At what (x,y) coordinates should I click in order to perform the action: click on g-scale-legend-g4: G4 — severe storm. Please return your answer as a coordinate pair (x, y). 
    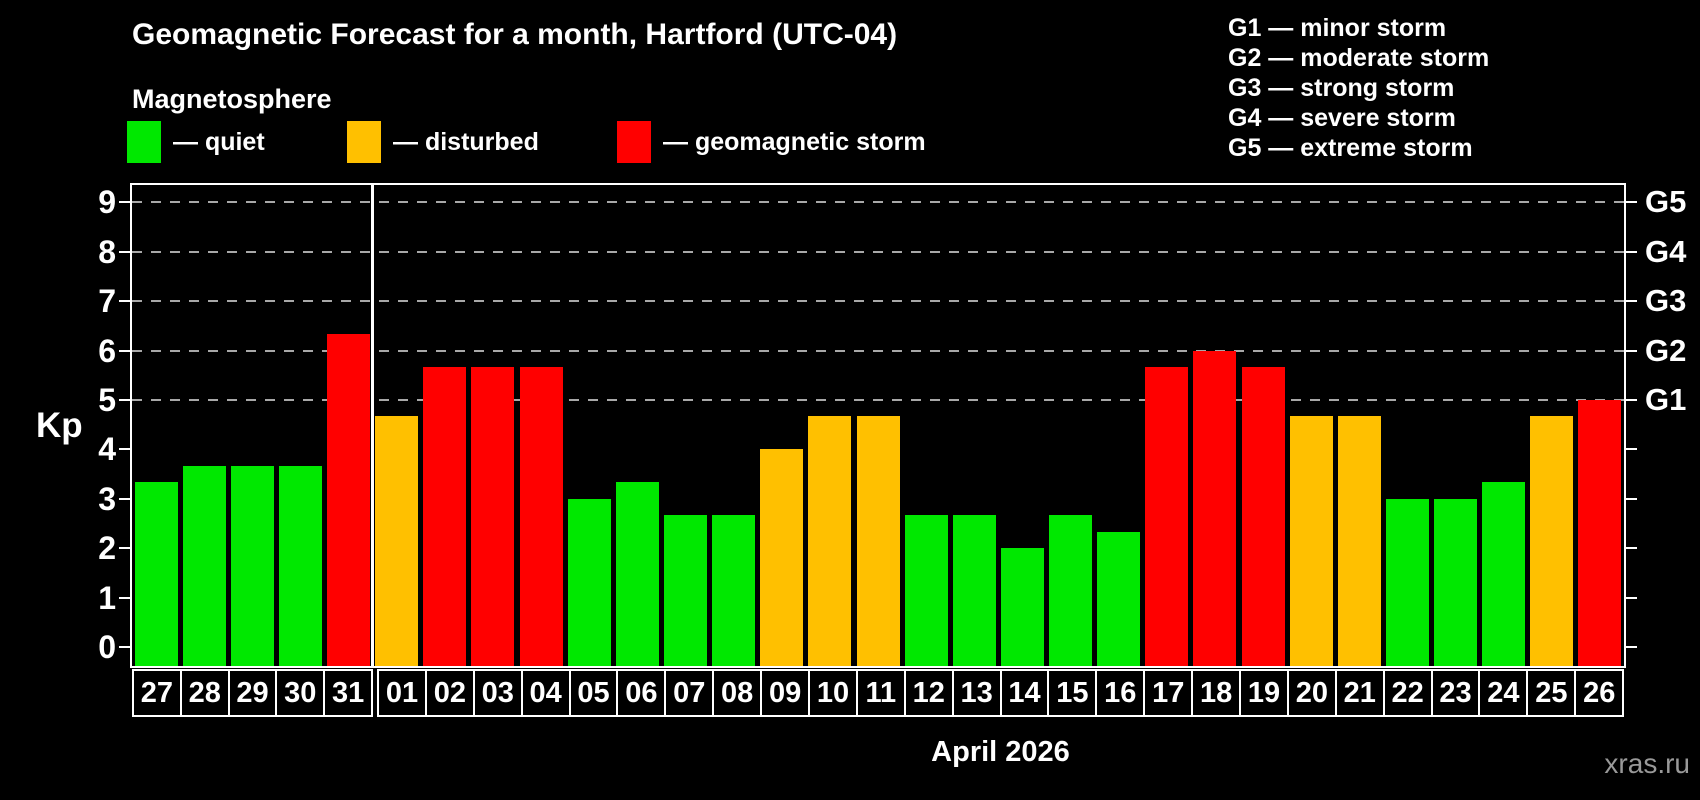
    Looking at the image, I should click on (1342, 118).